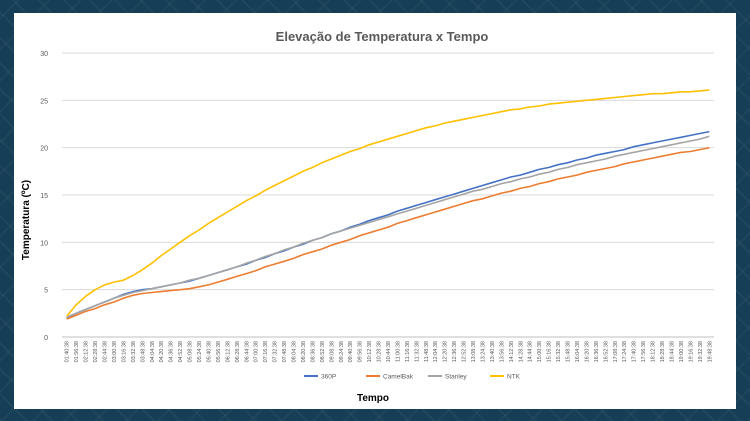 The width and height of the screenshot is (750, 421). I want to click on x-tick-label: 04:52:38, so click(181, 351).